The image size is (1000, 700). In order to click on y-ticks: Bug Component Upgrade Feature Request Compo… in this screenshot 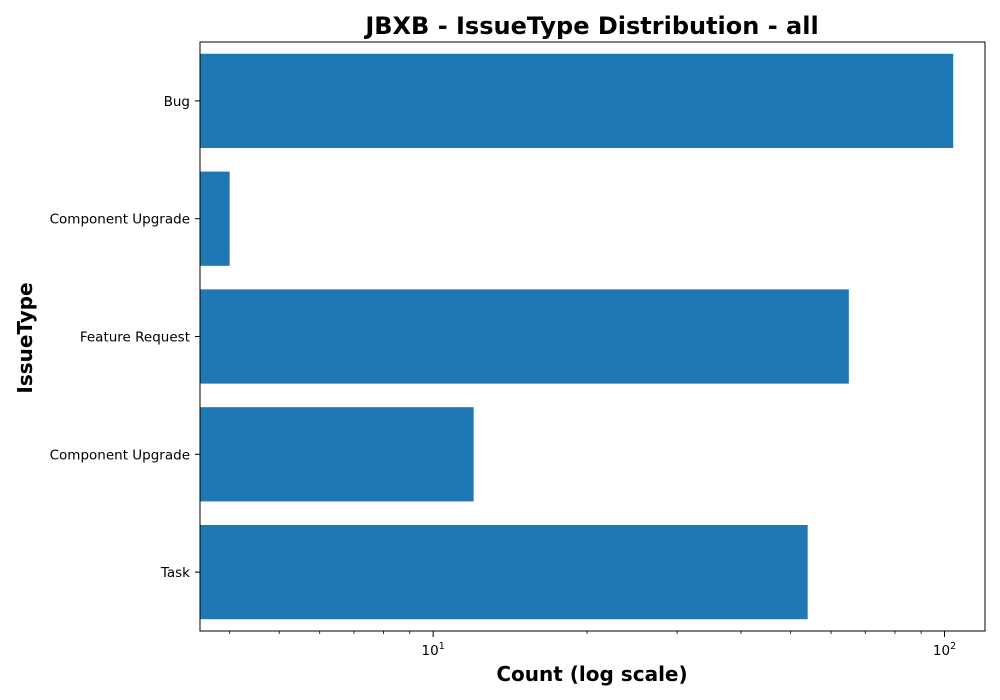, I will do `click(125, 337)`.